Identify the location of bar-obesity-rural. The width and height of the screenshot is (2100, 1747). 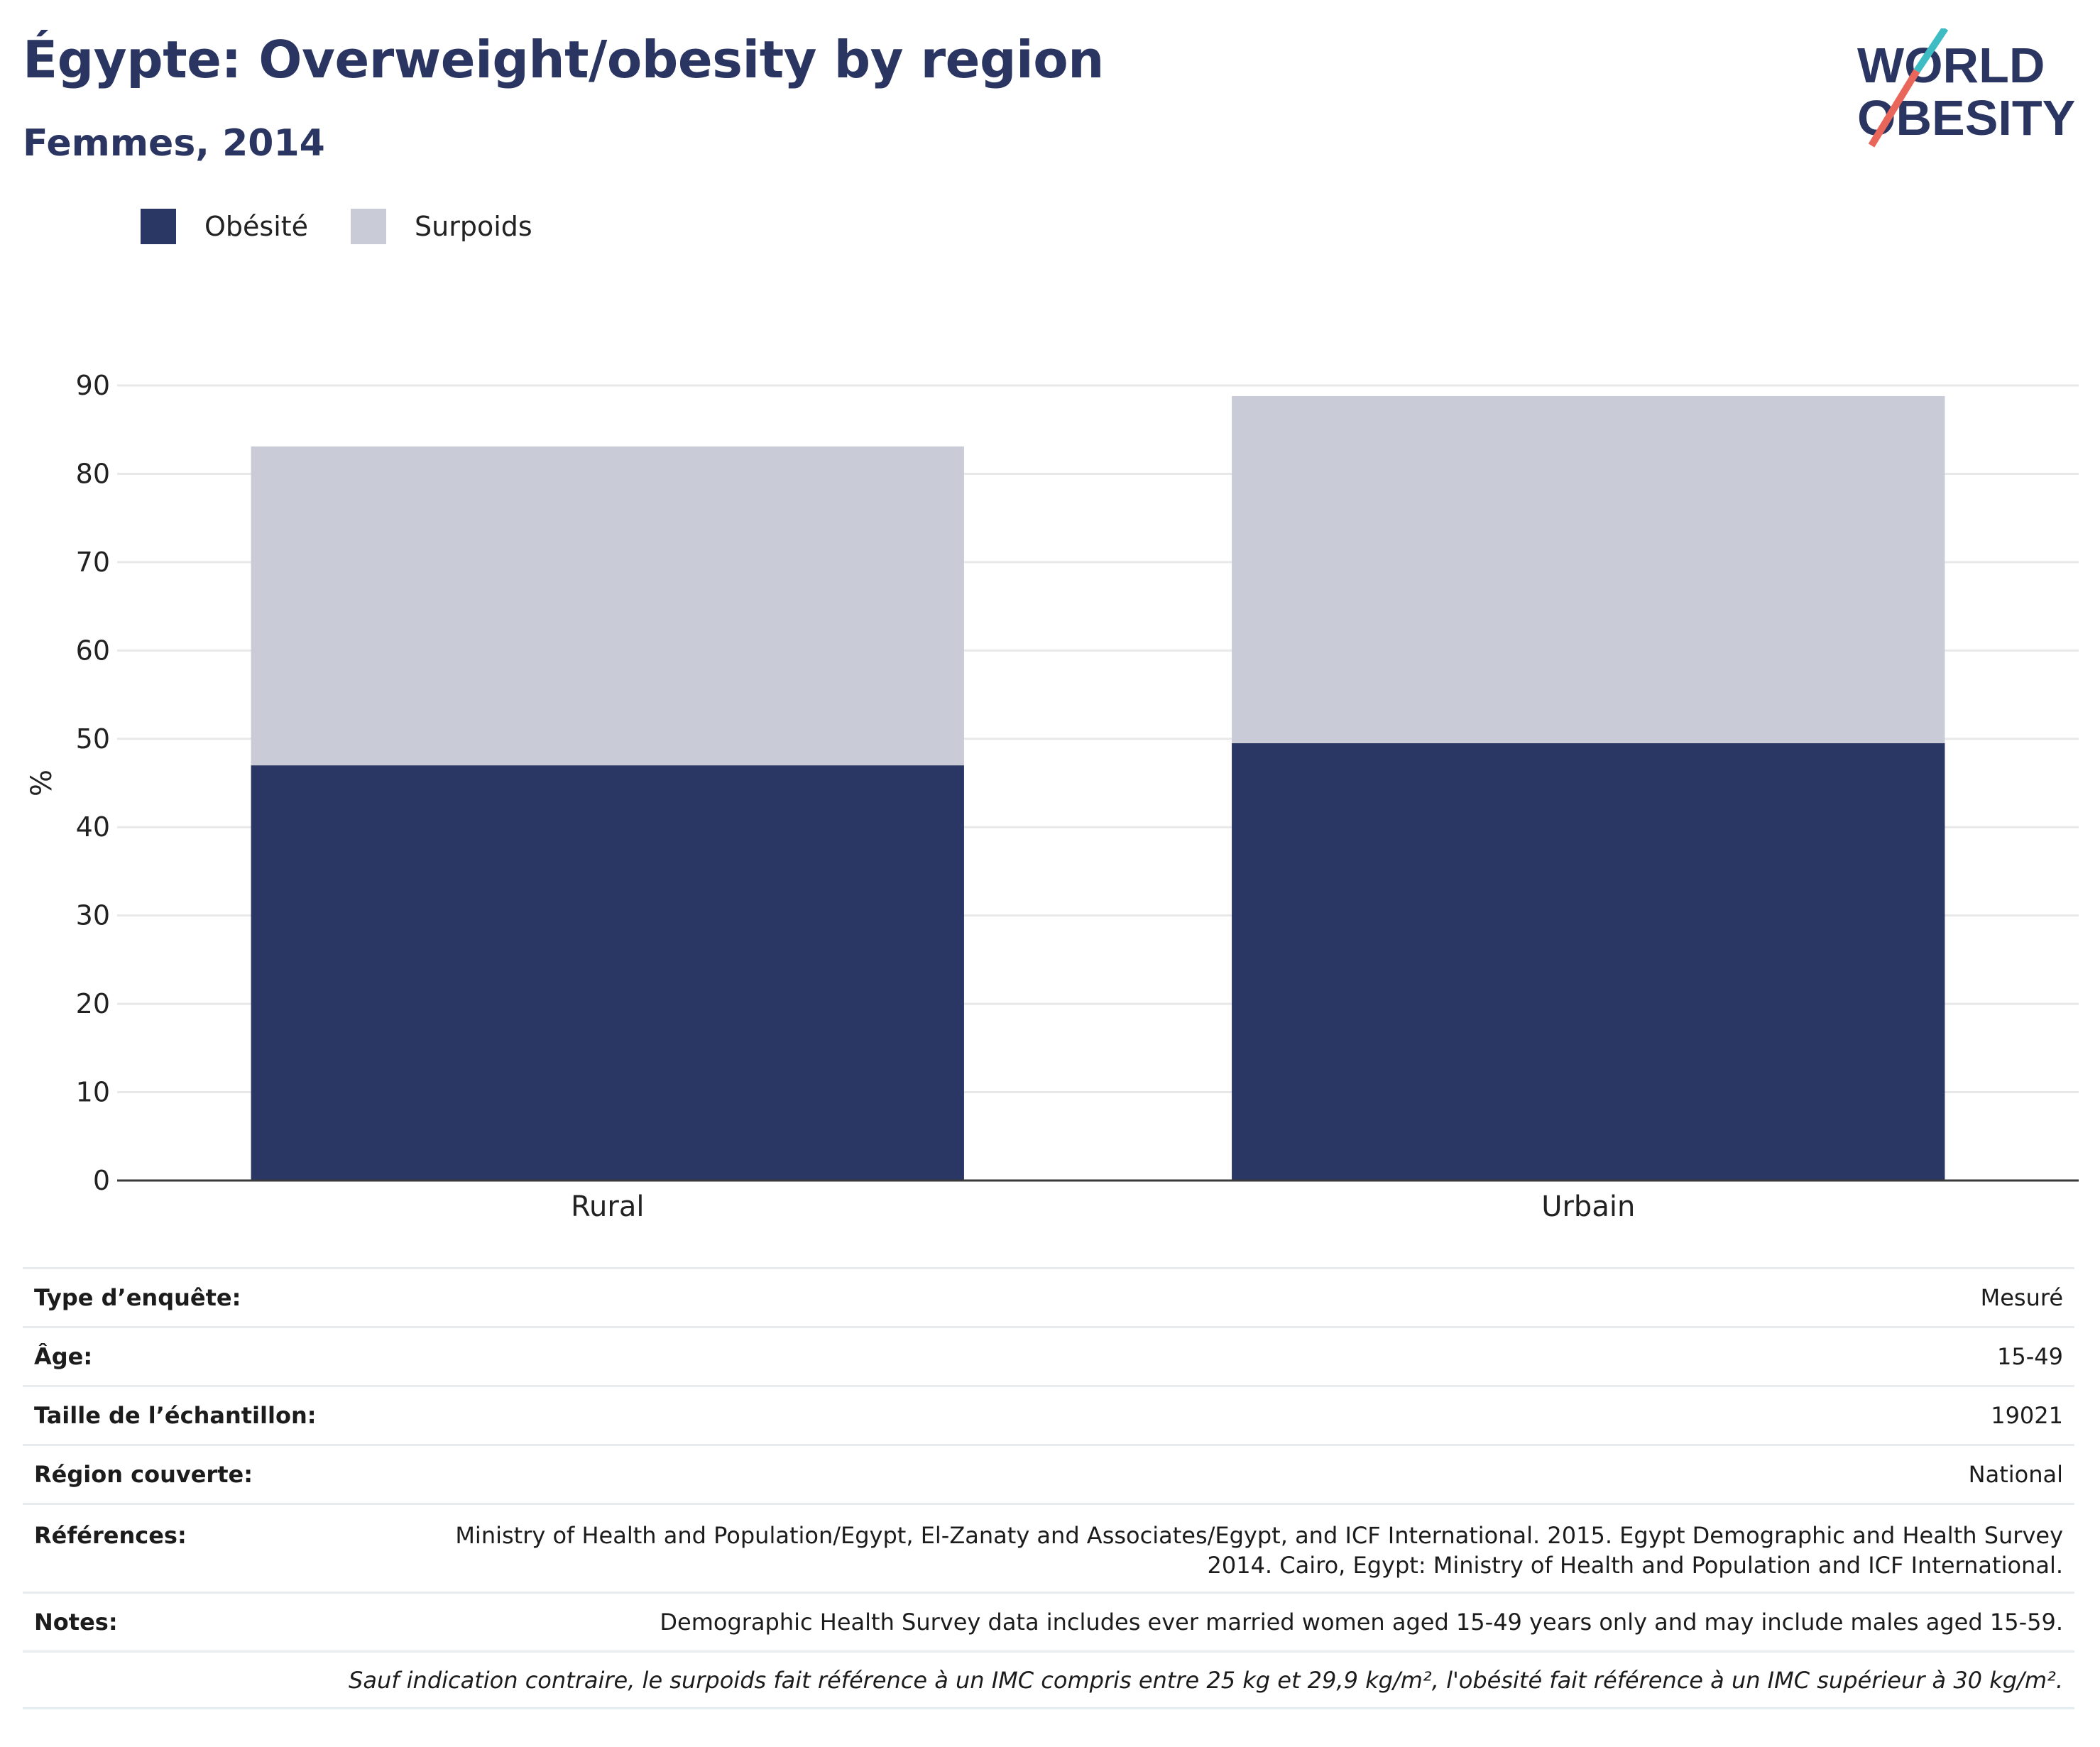
(607, 973).